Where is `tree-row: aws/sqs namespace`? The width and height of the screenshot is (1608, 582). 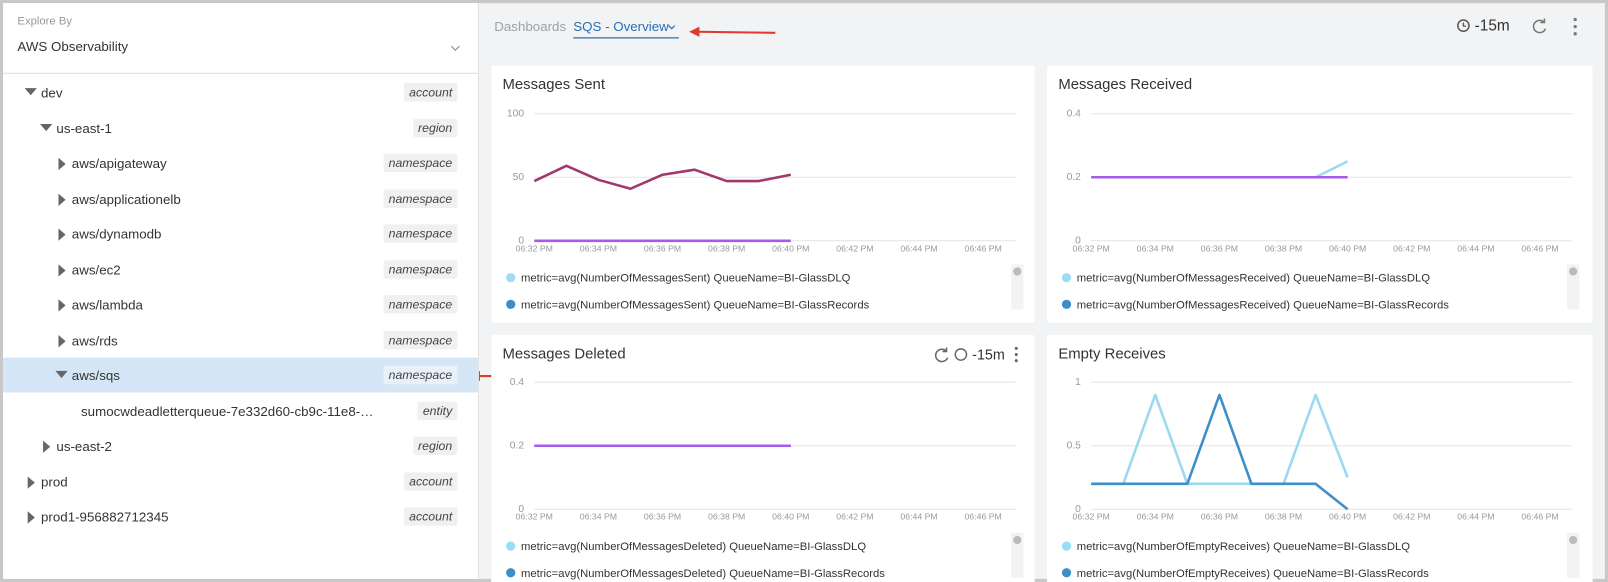 tree-row: aws/sqs namespace is located at coordinates (240, 375).